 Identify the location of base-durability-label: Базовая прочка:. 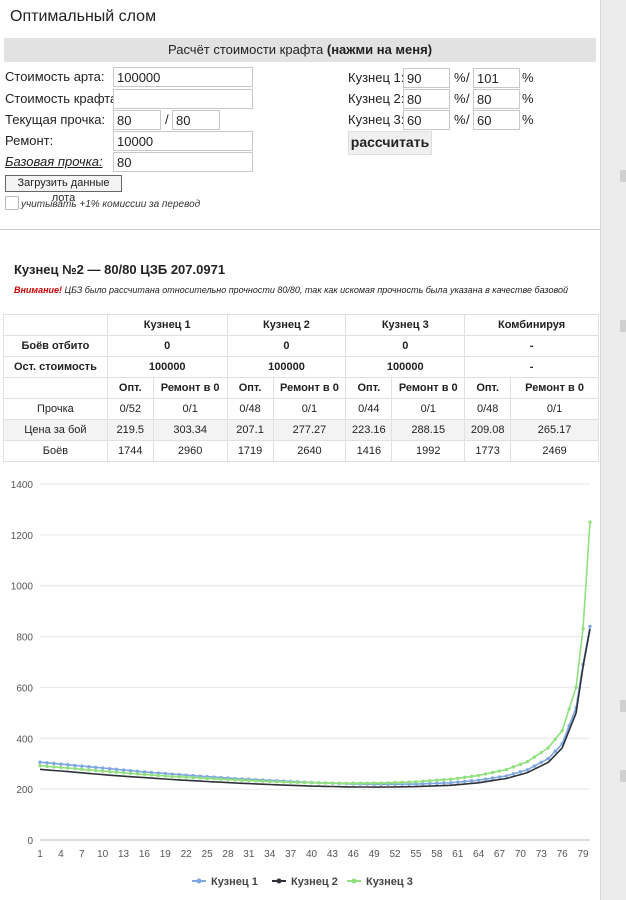
(54, 161).